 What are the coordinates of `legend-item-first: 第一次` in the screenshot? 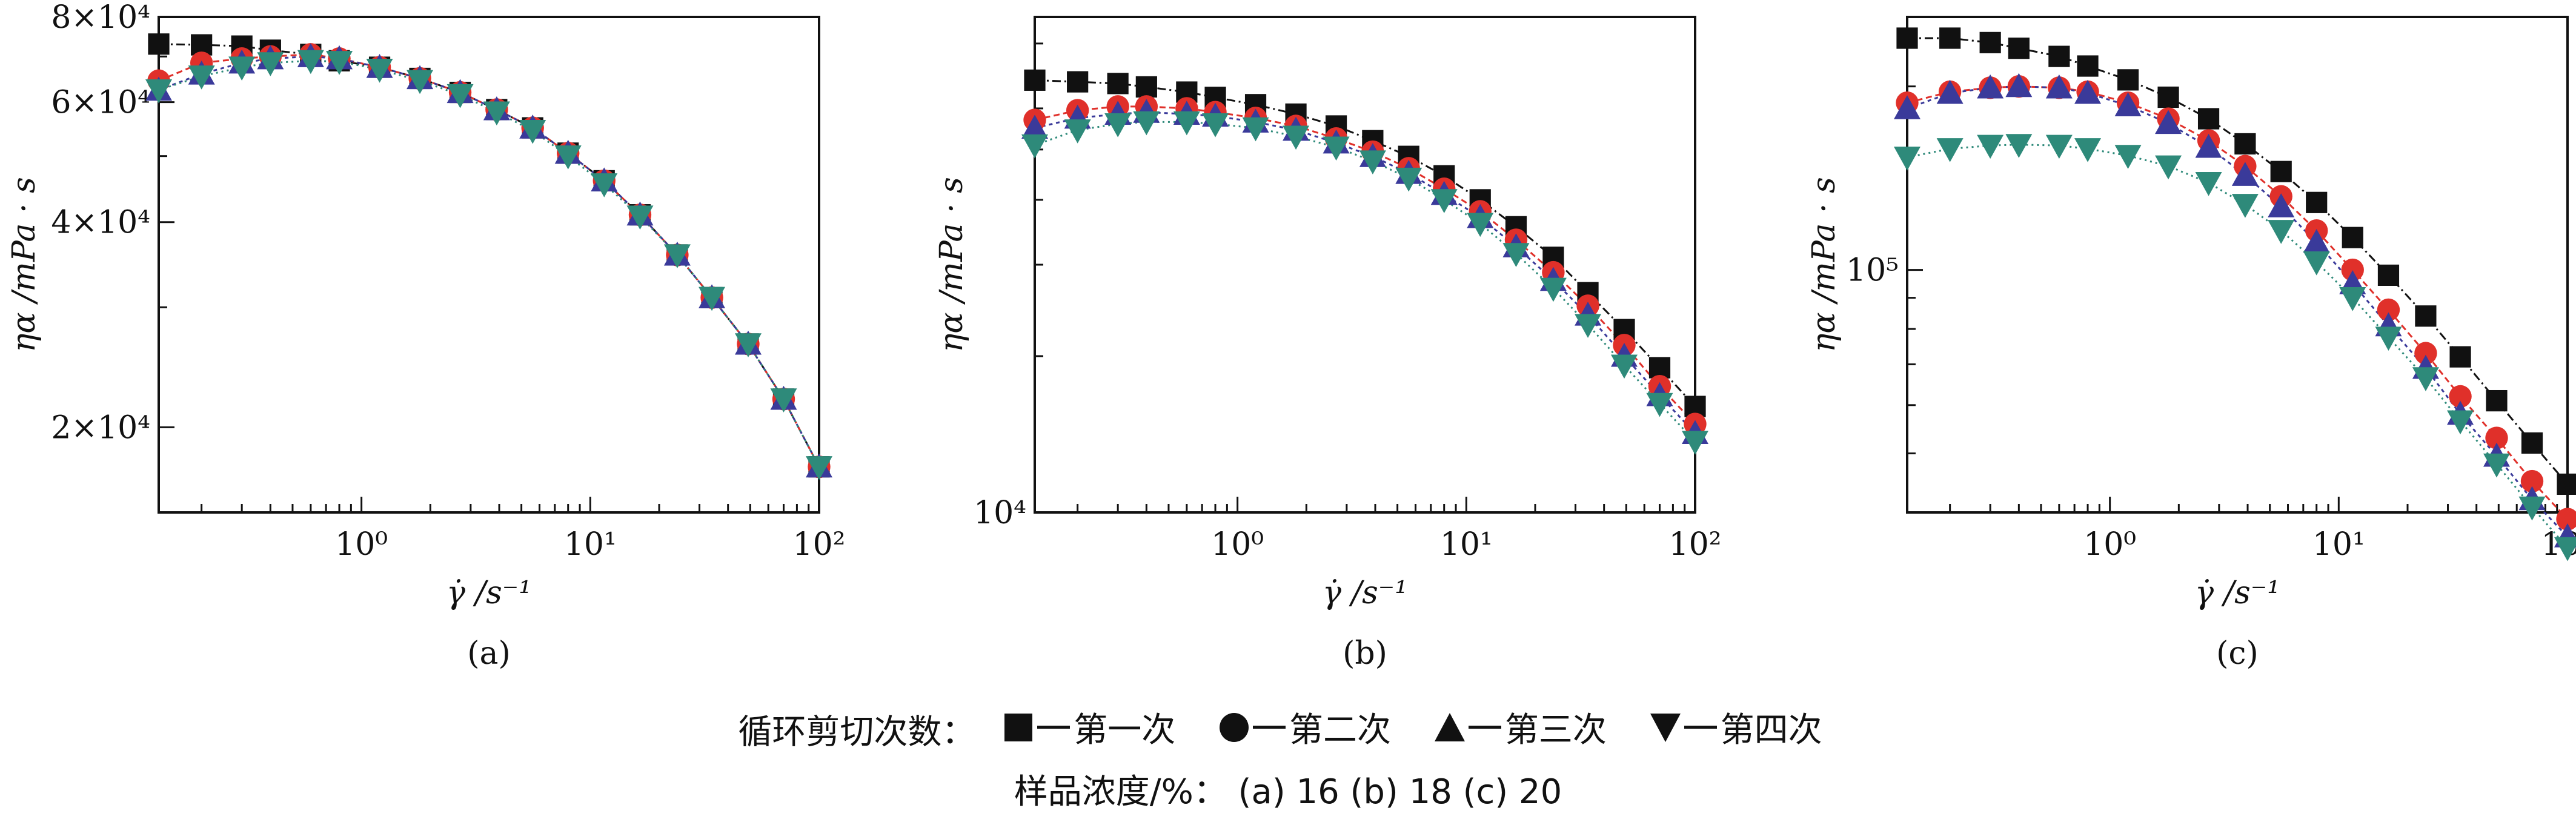 It's located at (1088, 727).